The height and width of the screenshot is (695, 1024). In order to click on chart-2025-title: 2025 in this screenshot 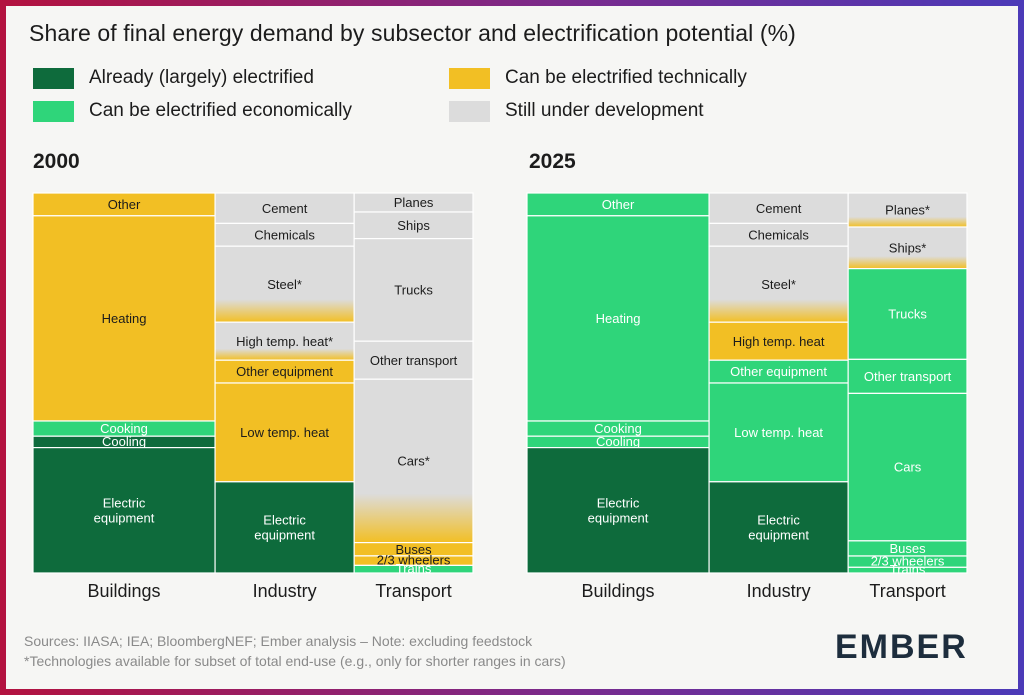, I will do `click(552, 161)`.